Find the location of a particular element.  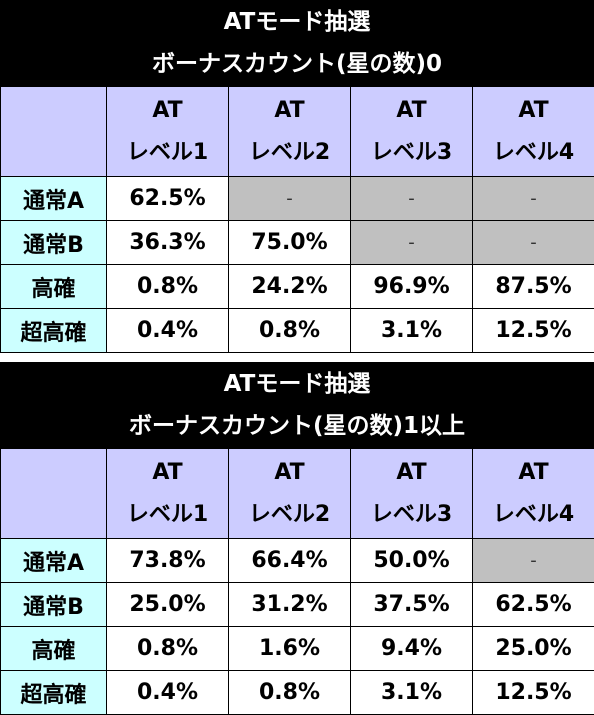

table-row: 通常B 36.3% 75.0% - - is located at coordinates (297, 243).